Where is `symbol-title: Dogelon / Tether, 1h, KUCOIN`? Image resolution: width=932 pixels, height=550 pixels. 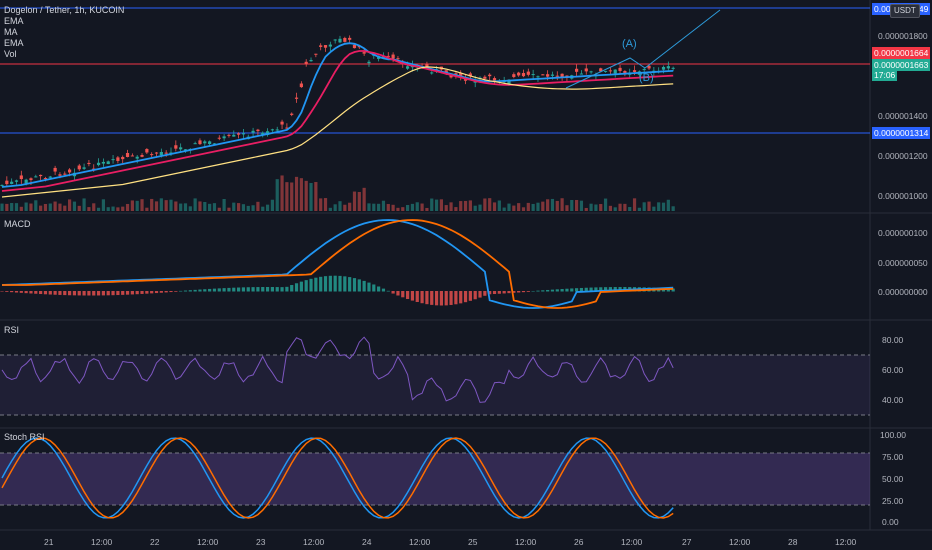 symbol-title: Dogelon / Tether, 1h, KUCOIN is located at coordinates (64, 10).